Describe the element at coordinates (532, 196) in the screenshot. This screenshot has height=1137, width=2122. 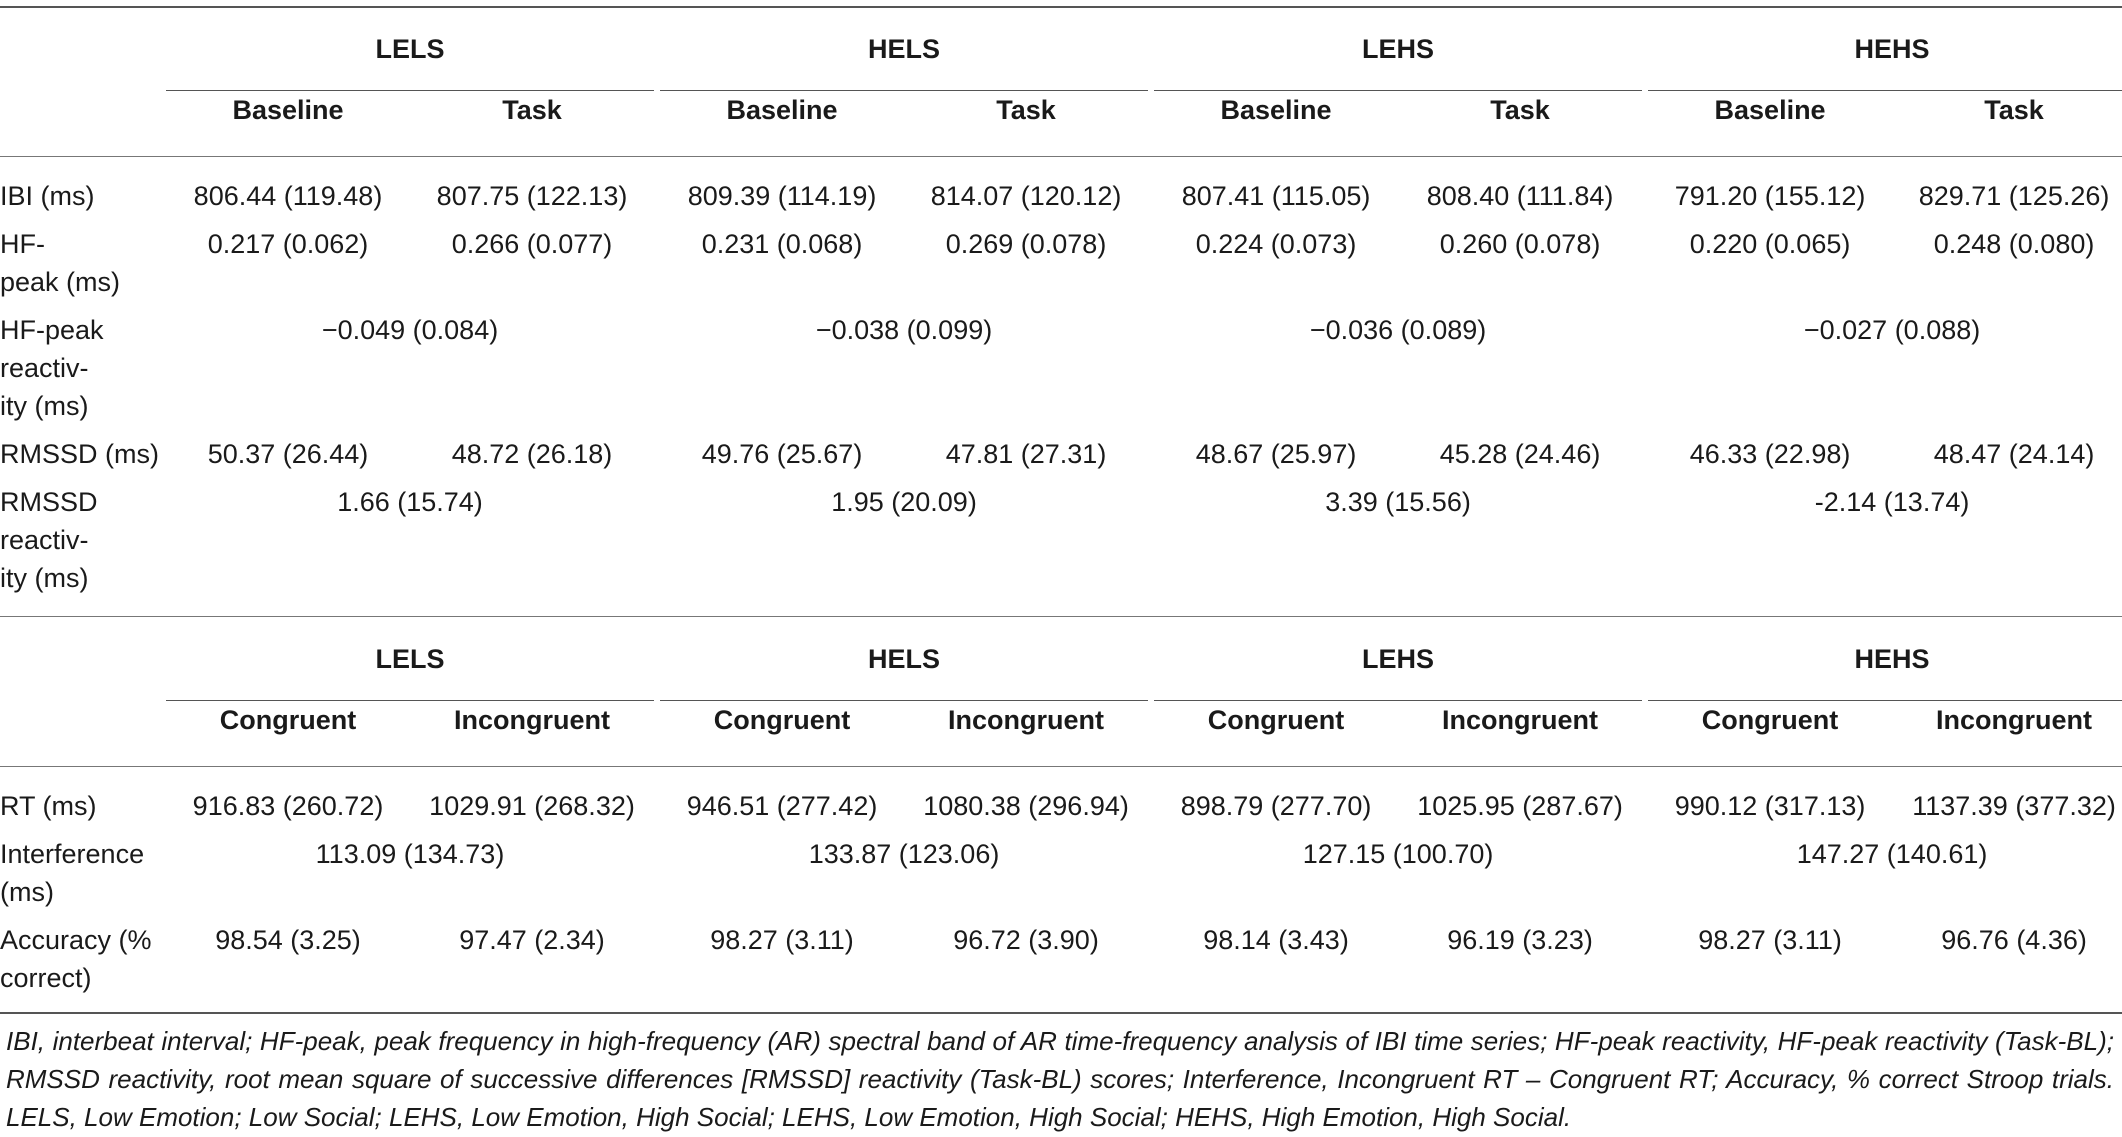
I see `cell-value: 807.75 (122.13)` at that location.